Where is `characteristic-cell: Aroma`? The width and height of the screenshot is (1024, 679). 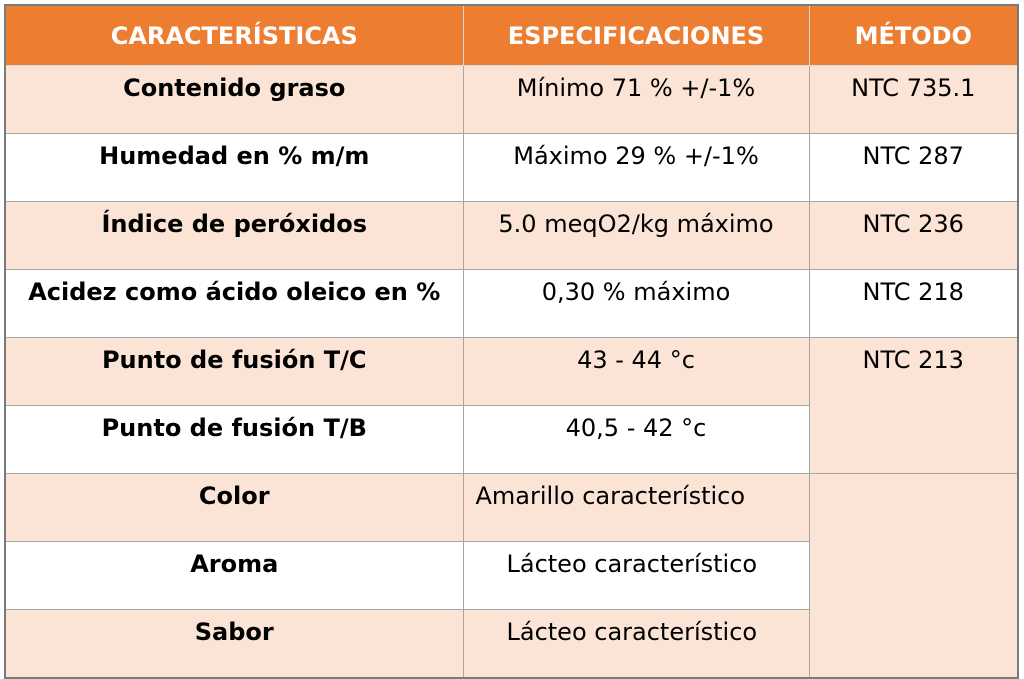 characteristic-cell: Aroma is located at coordinates (234, 575).